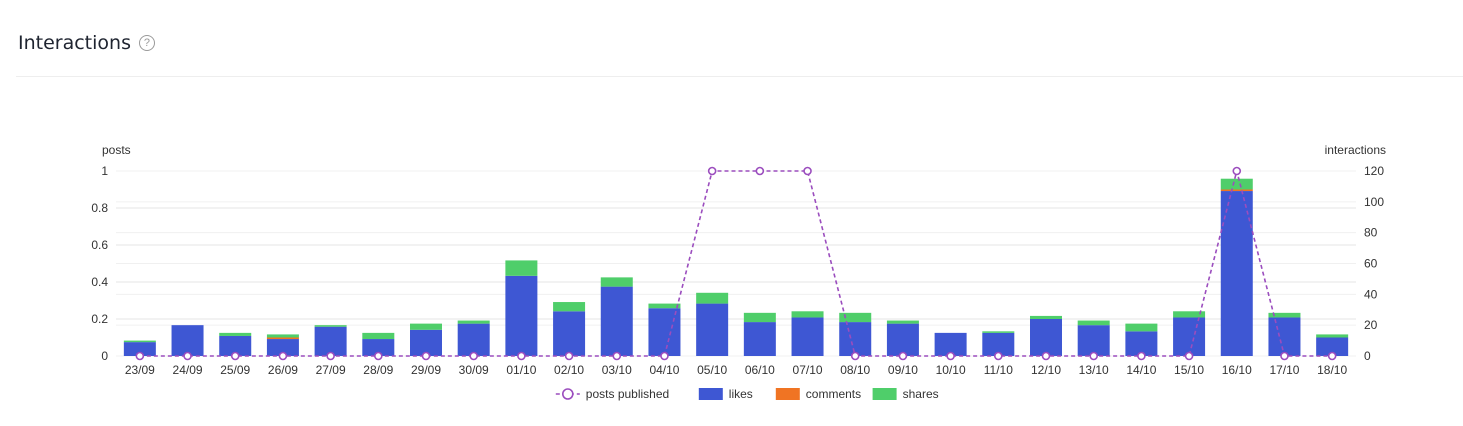 The width and height of the screenshot is (1463, 426). Describe the element at coordinates (1189, 370) in the screenshot. I see `x-tick-label: 15/10` at that location.